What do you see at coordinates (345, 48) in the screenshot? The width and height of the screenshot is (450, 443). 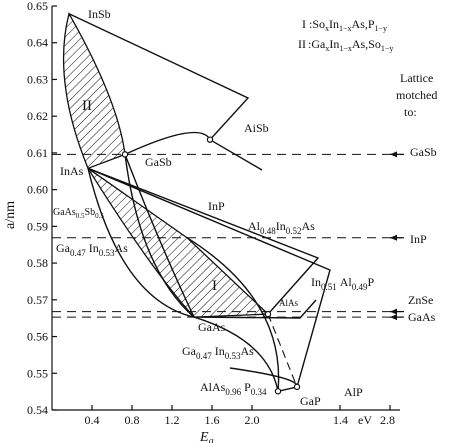 I see `legend-II-s2: 1−x` at bounding box center [345, 48].